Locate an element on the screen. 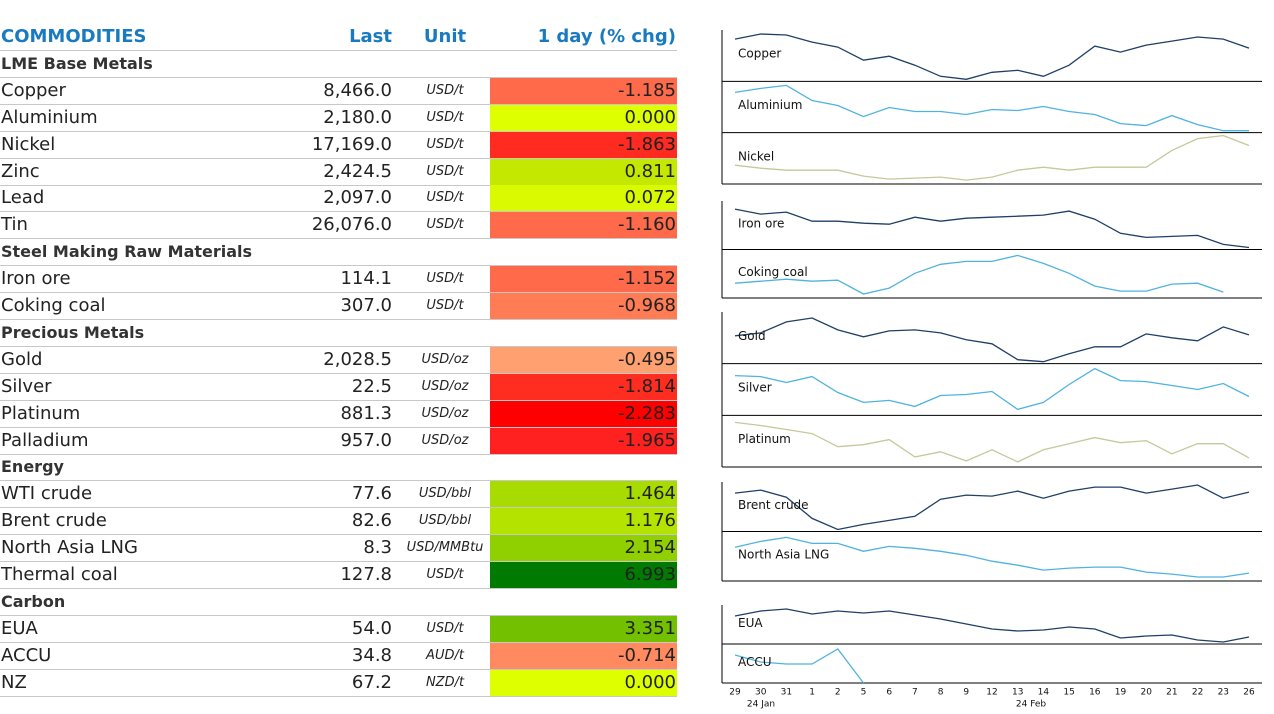 The width and height of the screenshot is (1274, 714). last-price: 8,466.0 is located at coordinates (357, 90).